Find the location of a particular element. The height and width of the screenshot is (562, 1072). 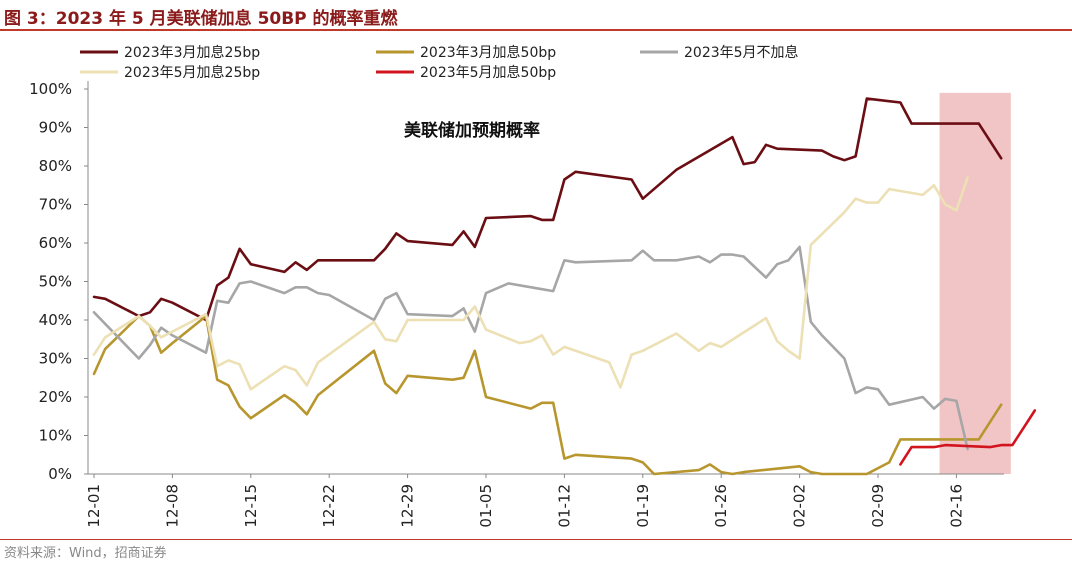

x-tick-label: 01-12 is located at coordinates (564, 506).